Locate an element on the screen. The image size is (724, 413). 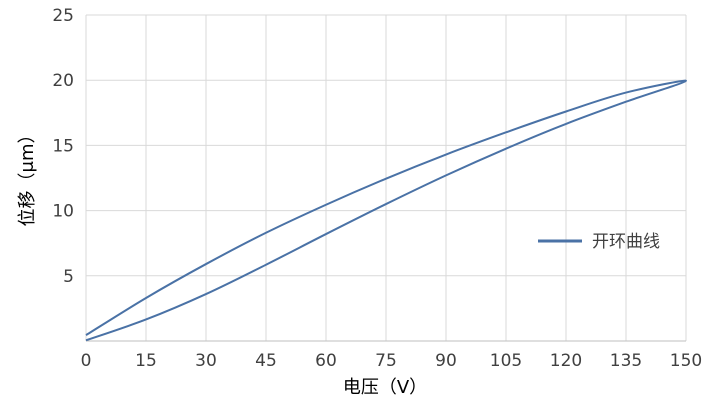
x-tick-label: 15 is located at coordinates (146, 361).